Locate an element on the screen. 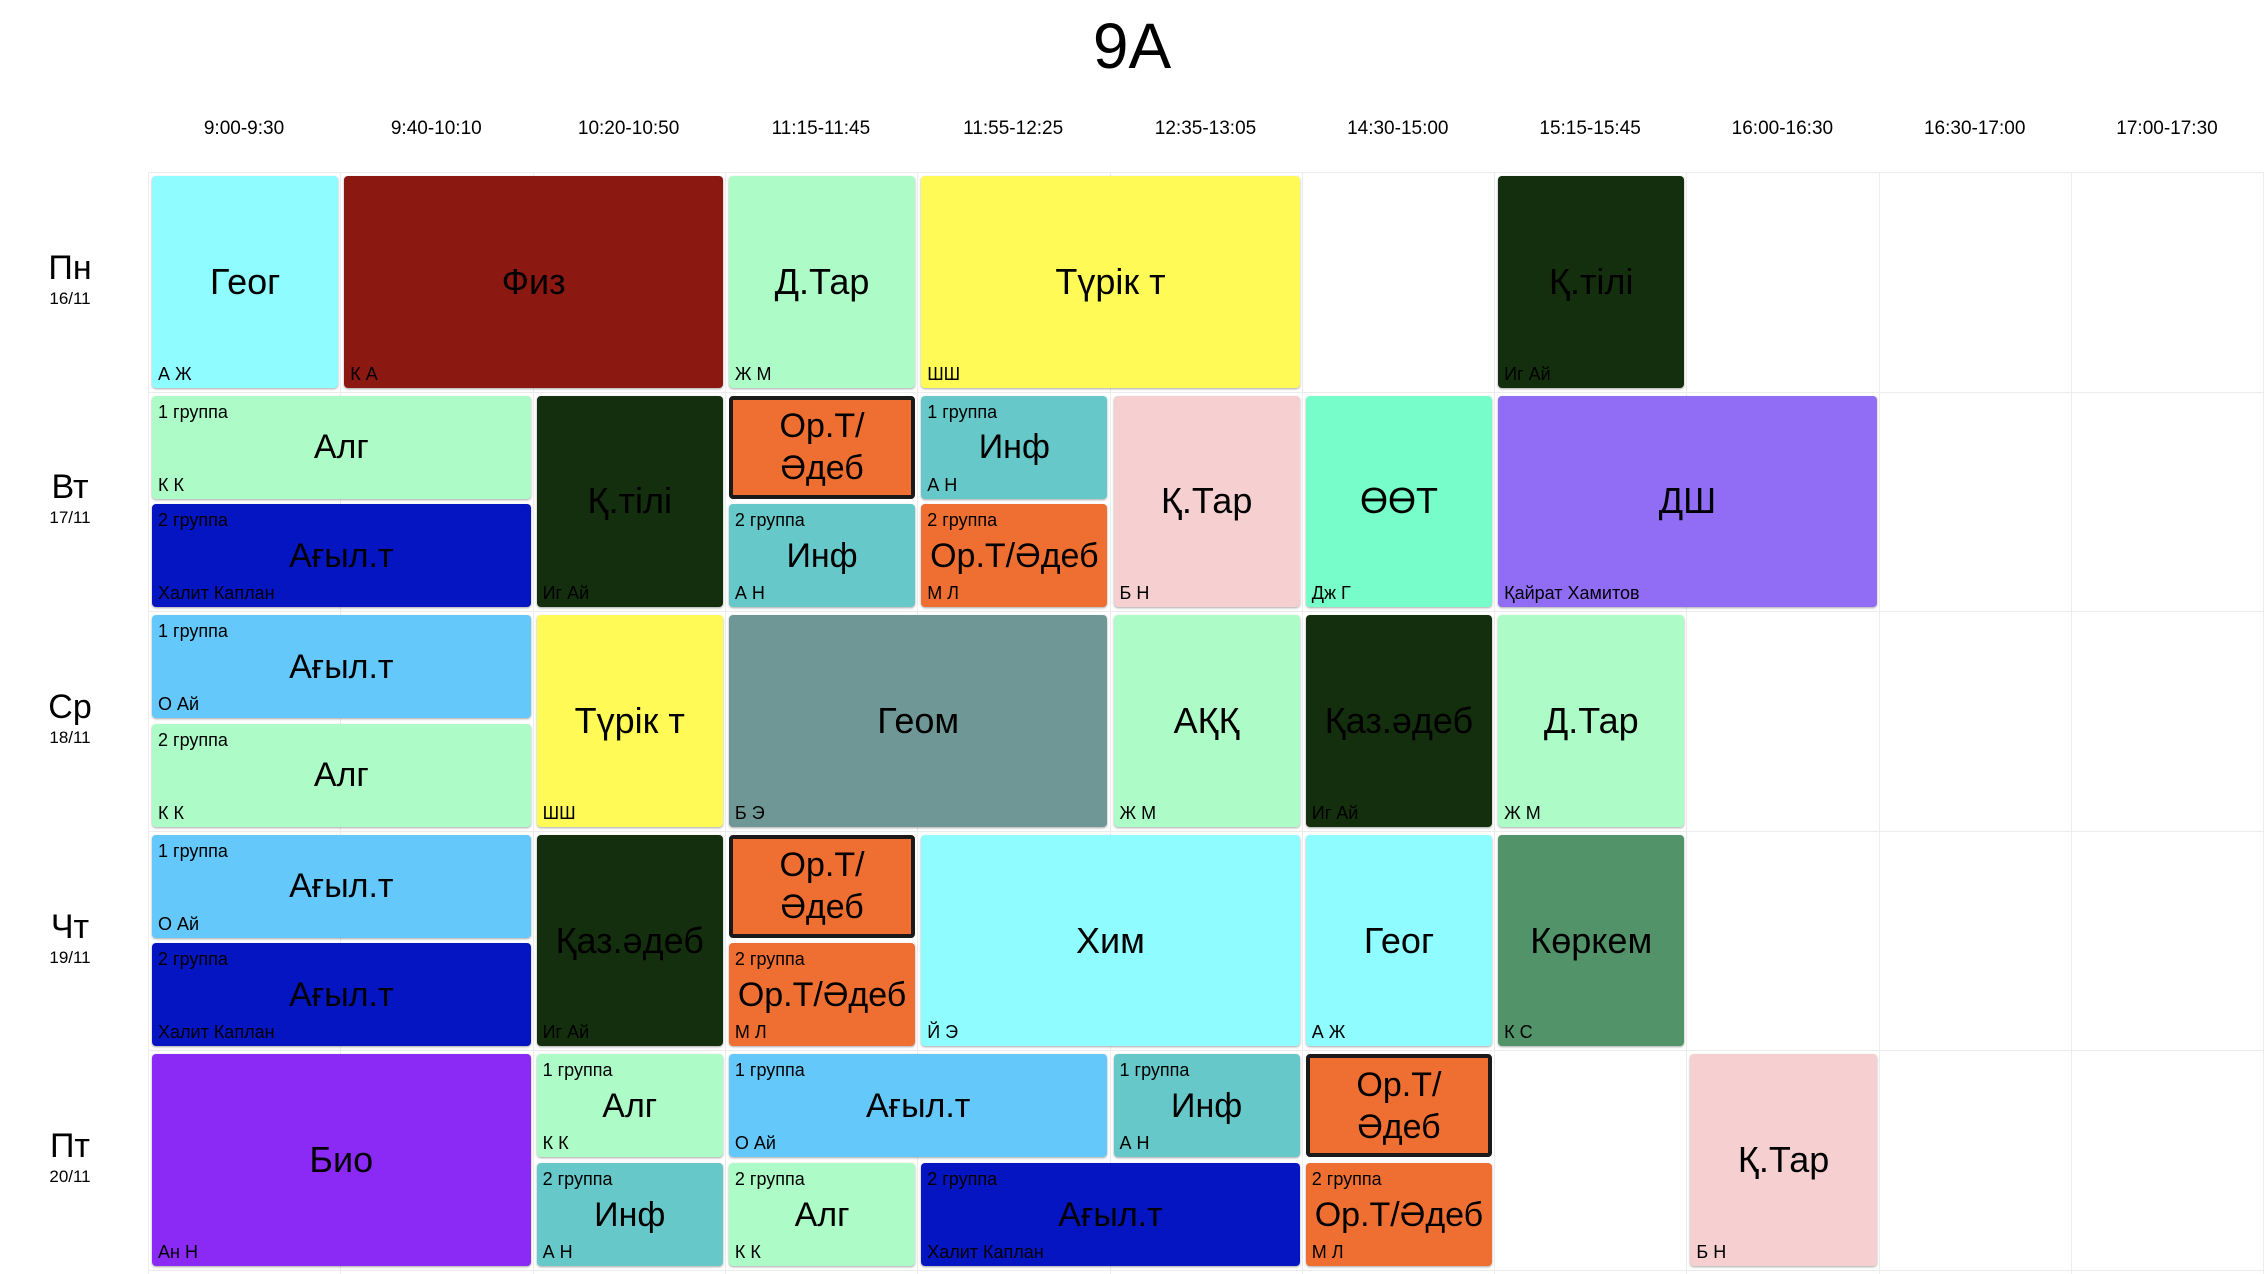  lesson-cell: Био Ан Н is located at coordinates (341, 1160).